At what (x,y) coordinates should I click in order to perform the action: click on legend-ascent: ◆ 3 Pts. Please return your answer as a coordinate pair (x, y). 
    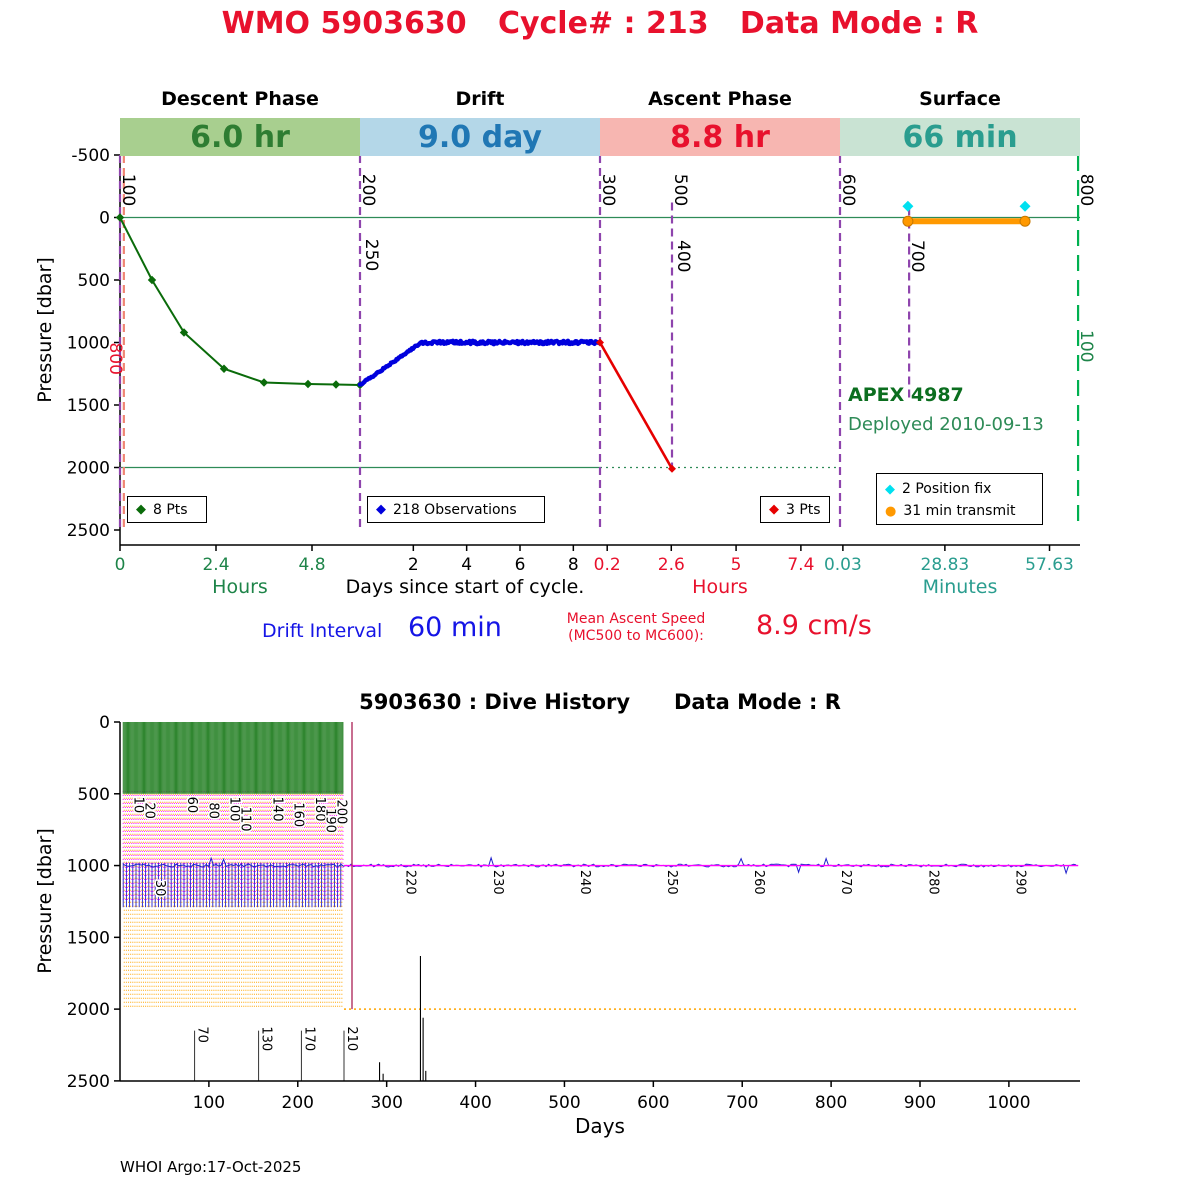
    Looking at the image, I should click on (795, 509).